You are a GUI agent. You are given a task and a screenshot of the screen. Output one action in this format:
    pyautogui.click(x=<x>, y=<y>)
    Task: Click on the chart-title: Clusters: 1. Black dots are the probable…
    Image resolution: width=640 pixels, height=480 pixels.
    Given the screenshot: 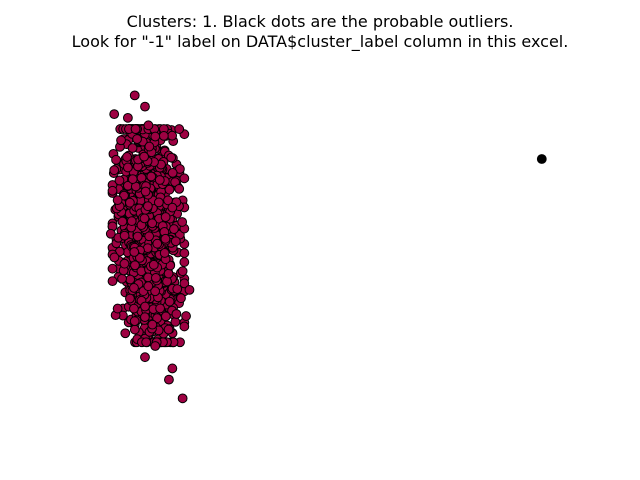 What is the action you would take?
    pyautogui.click(x=320, y=32)
    